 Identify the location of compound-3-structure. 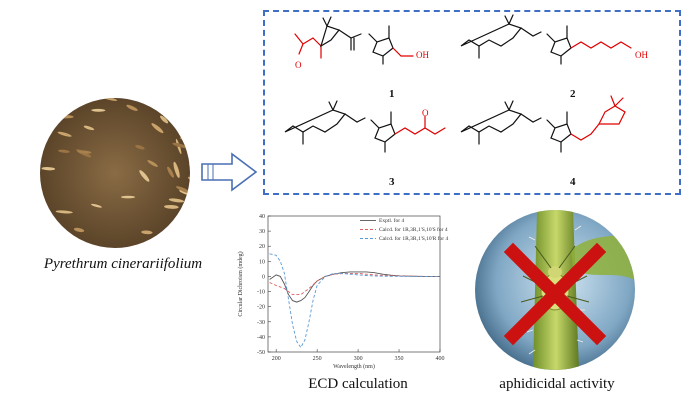
(365, 126).